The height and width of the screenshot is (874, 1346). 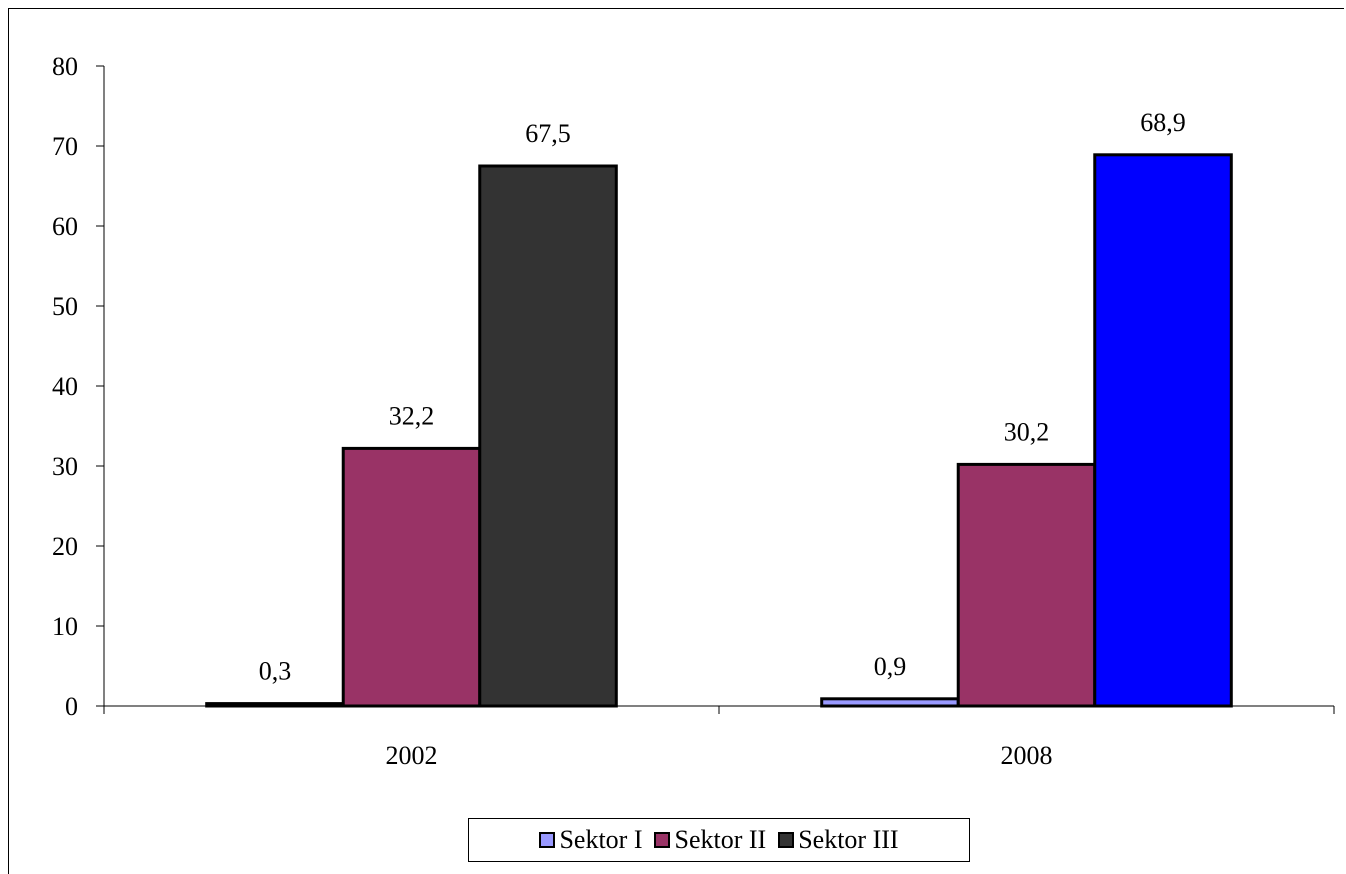 What do you see at coordinates (601, 839) in the screenshot?
I see `legend-label-sektor-1: Sektor I` at bounding box center [601, 839].